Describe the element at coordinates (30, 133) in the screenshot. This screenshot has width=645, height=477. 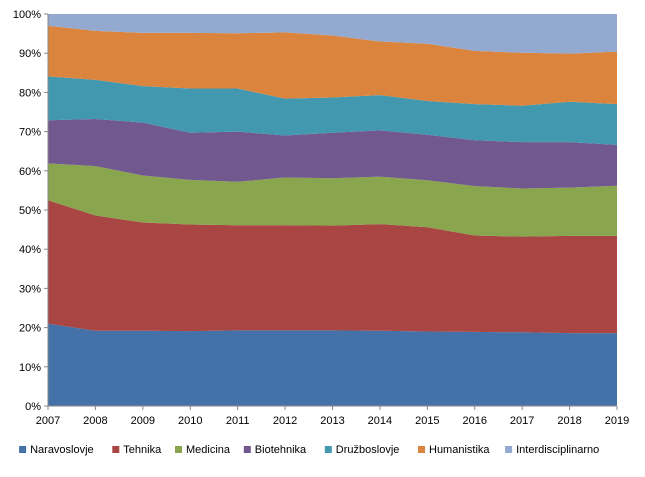
I see `y-tick-label: 70%` at that location.